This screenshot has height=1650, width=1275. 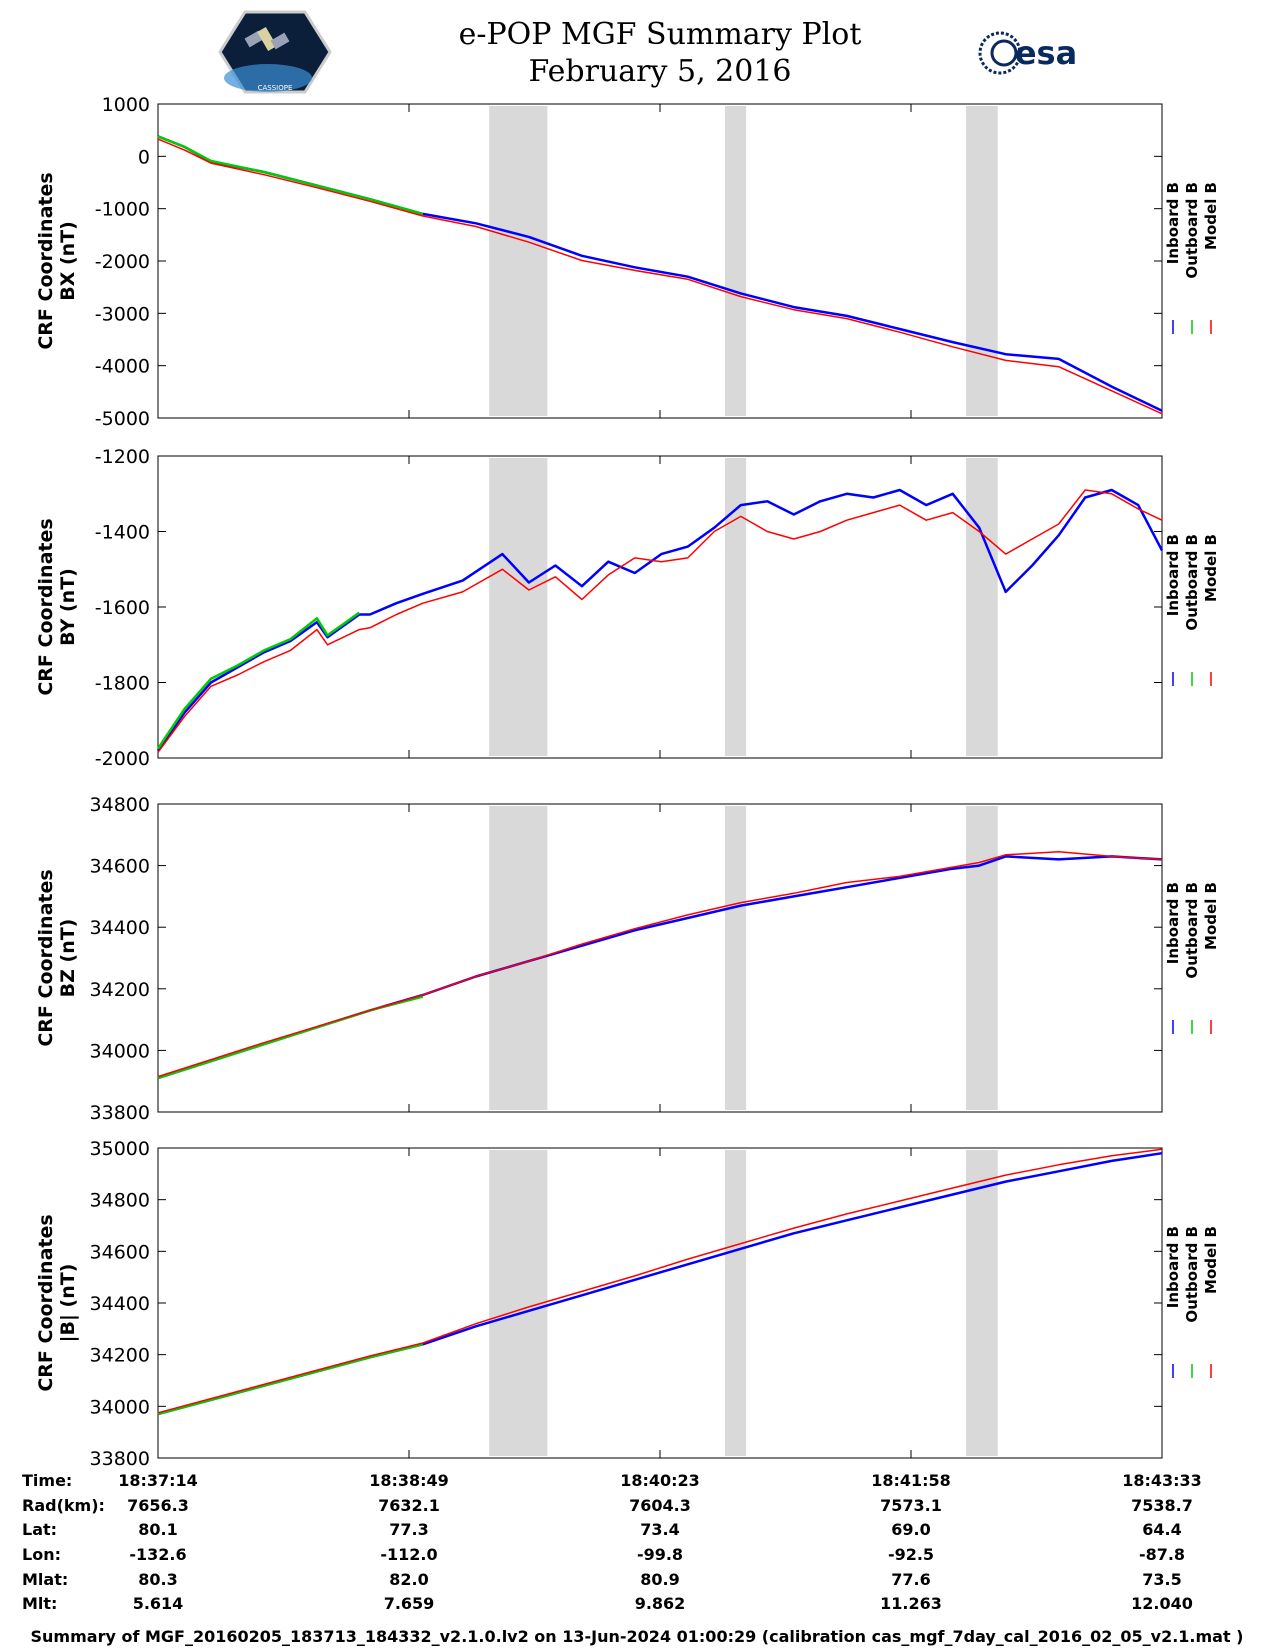 I want to click on y-tick-label: -1200, so click(x=122, y=457).